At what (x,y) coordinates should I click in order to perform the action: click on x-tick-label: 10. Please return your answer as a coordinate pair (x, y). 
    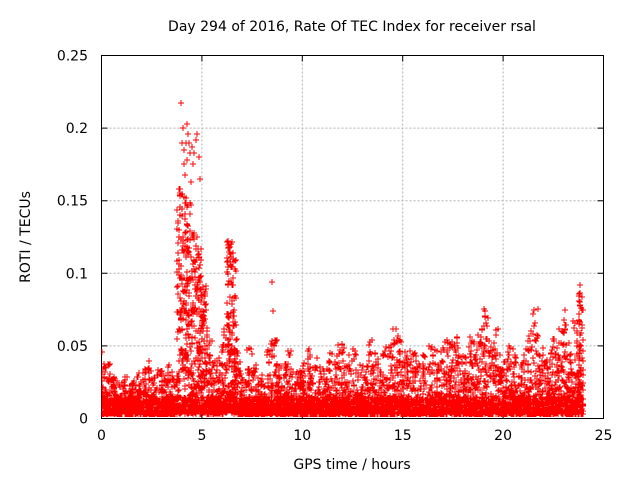
    Looking at the image, I should click on (302, 436).